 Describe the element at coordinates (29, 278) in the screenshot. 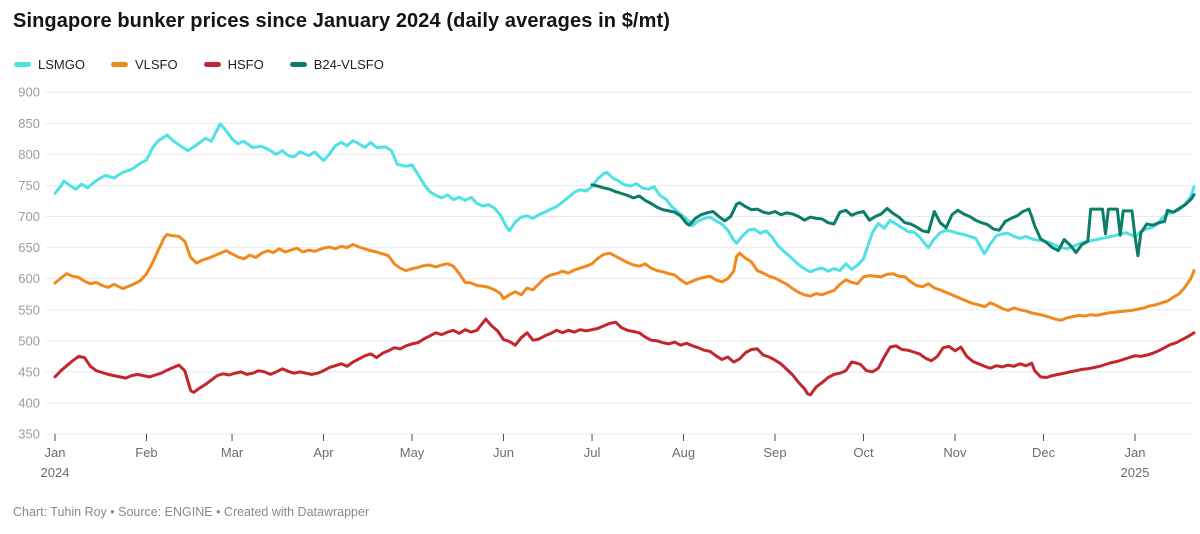

I see `y-tick-label: 600` at that location.